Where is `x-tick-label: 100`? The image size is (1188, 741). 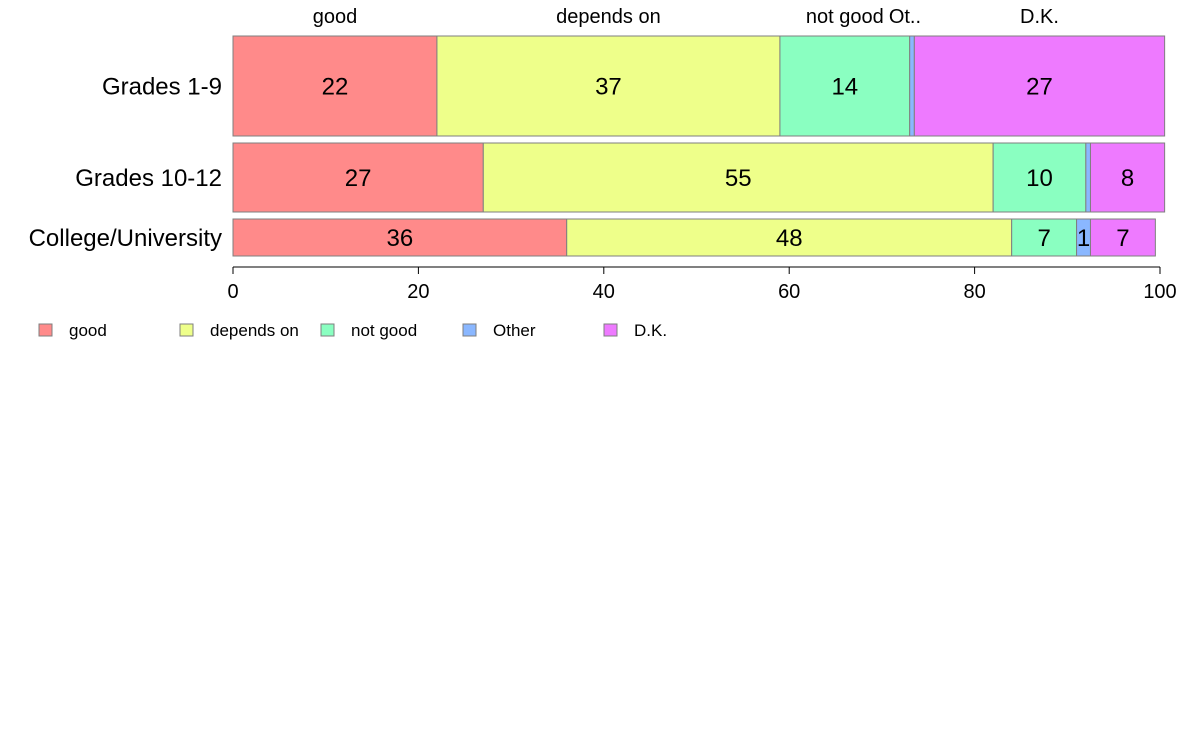
x-tick-label: 100 is located at coordinates (1159, 292).